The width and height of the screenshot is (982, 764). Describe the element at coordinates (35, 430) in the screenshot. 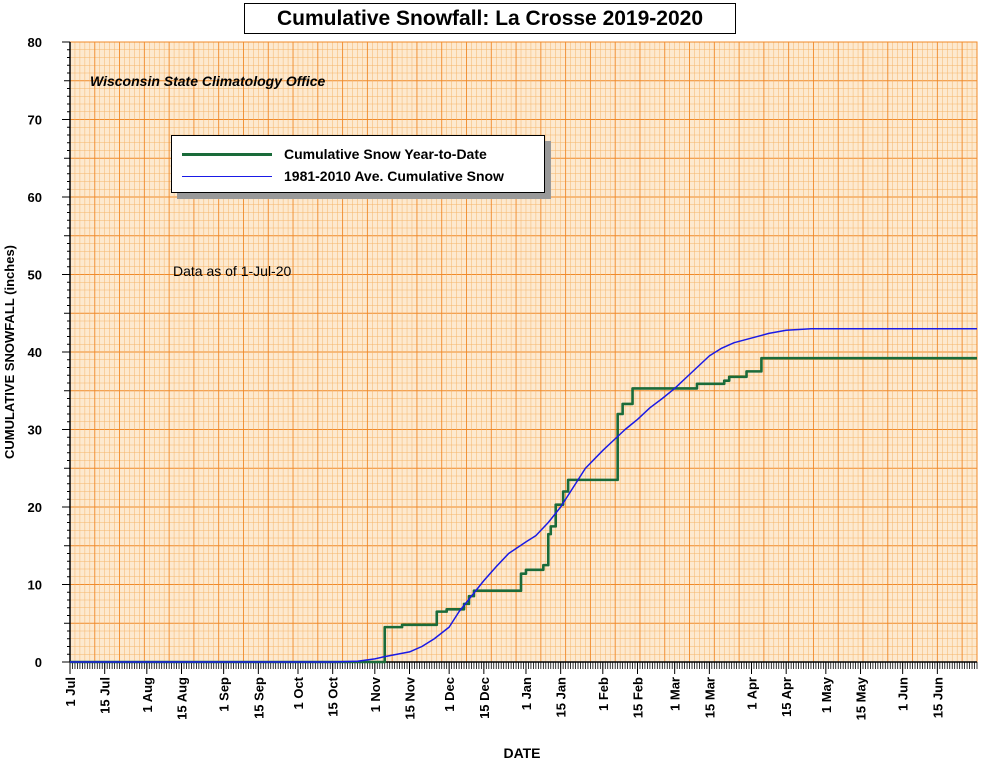

I see `y-tick-label: 30` at that location.